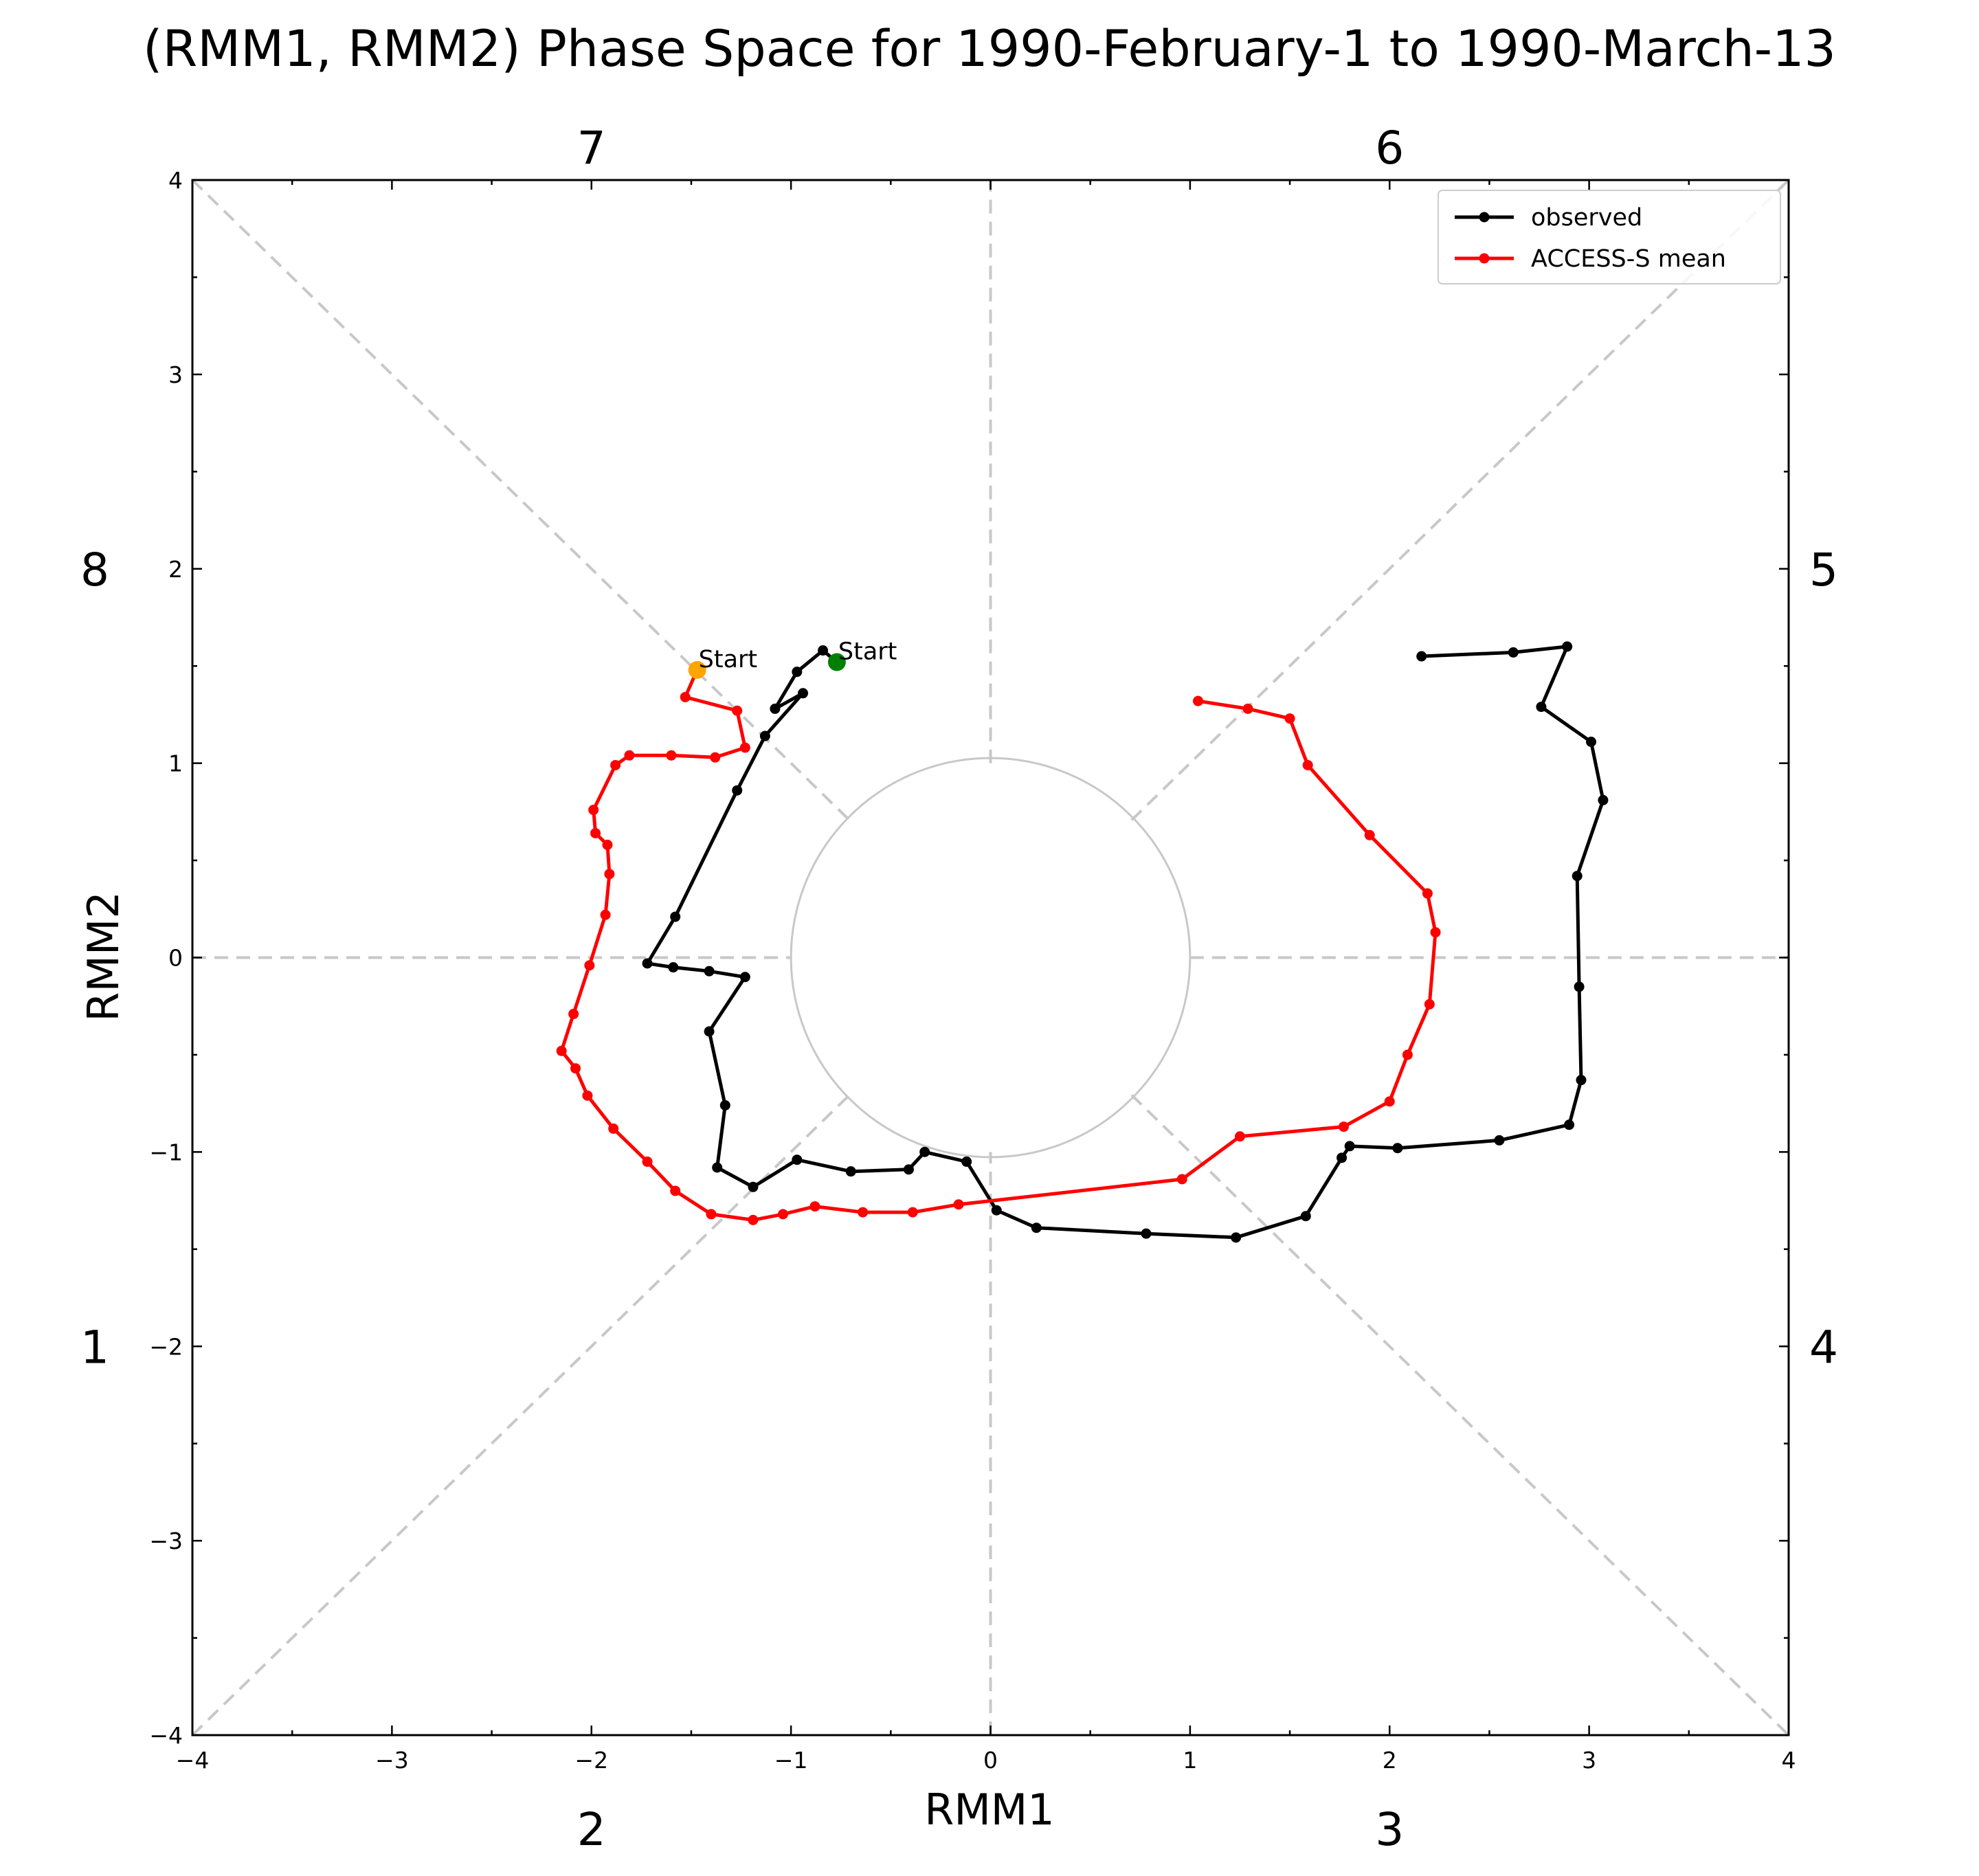  Describe the element at coordinates (94, 570) in the screenshot. I see `phase-label: 8` at that location.